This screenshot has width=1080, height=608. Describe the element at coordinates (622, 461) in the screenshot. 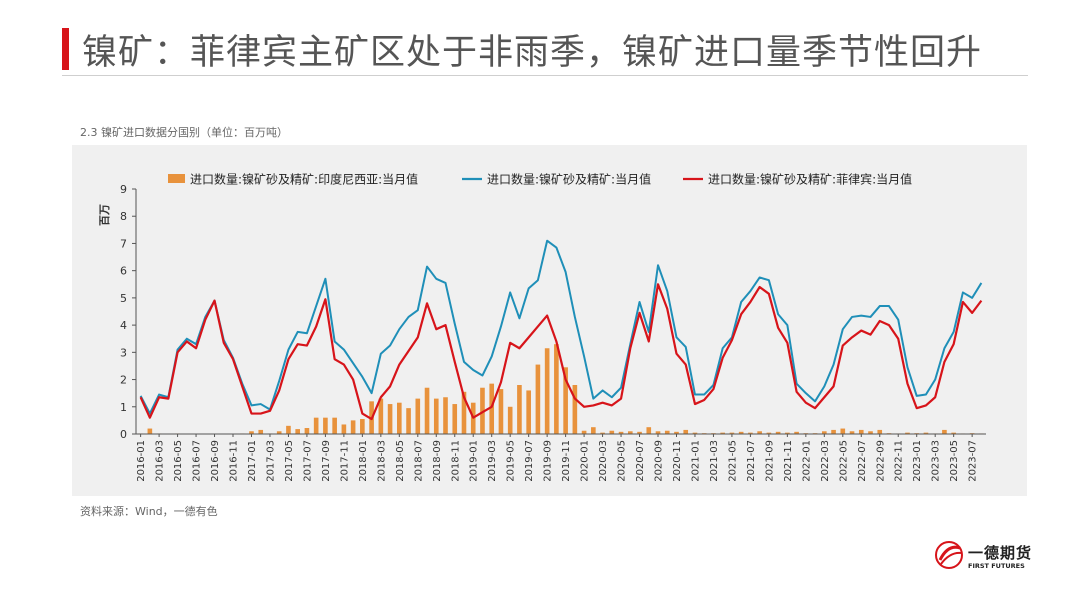

I see `x-tick-label: 2020-05` at that location.